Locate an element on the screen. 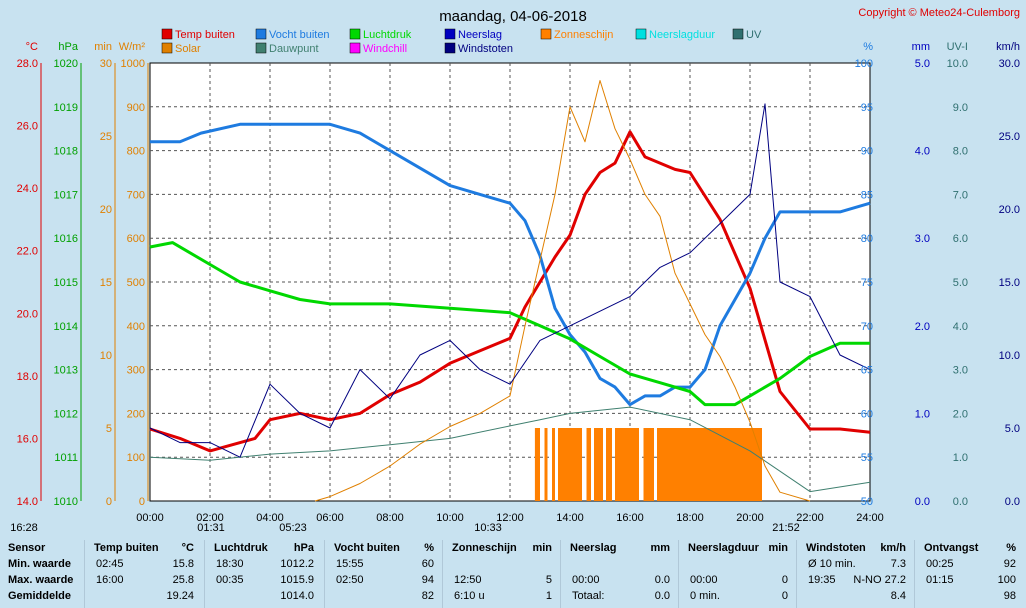  sunshine-bars is located at coordinates (648, 464).